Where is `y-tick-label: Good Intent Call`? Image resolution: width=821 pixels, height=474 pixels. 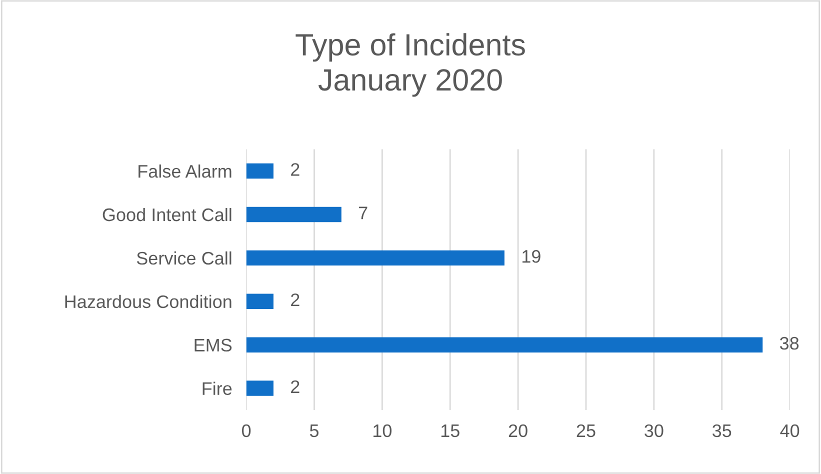 y-tick-label: Good Intent Call is located at coordinates (167, 215).